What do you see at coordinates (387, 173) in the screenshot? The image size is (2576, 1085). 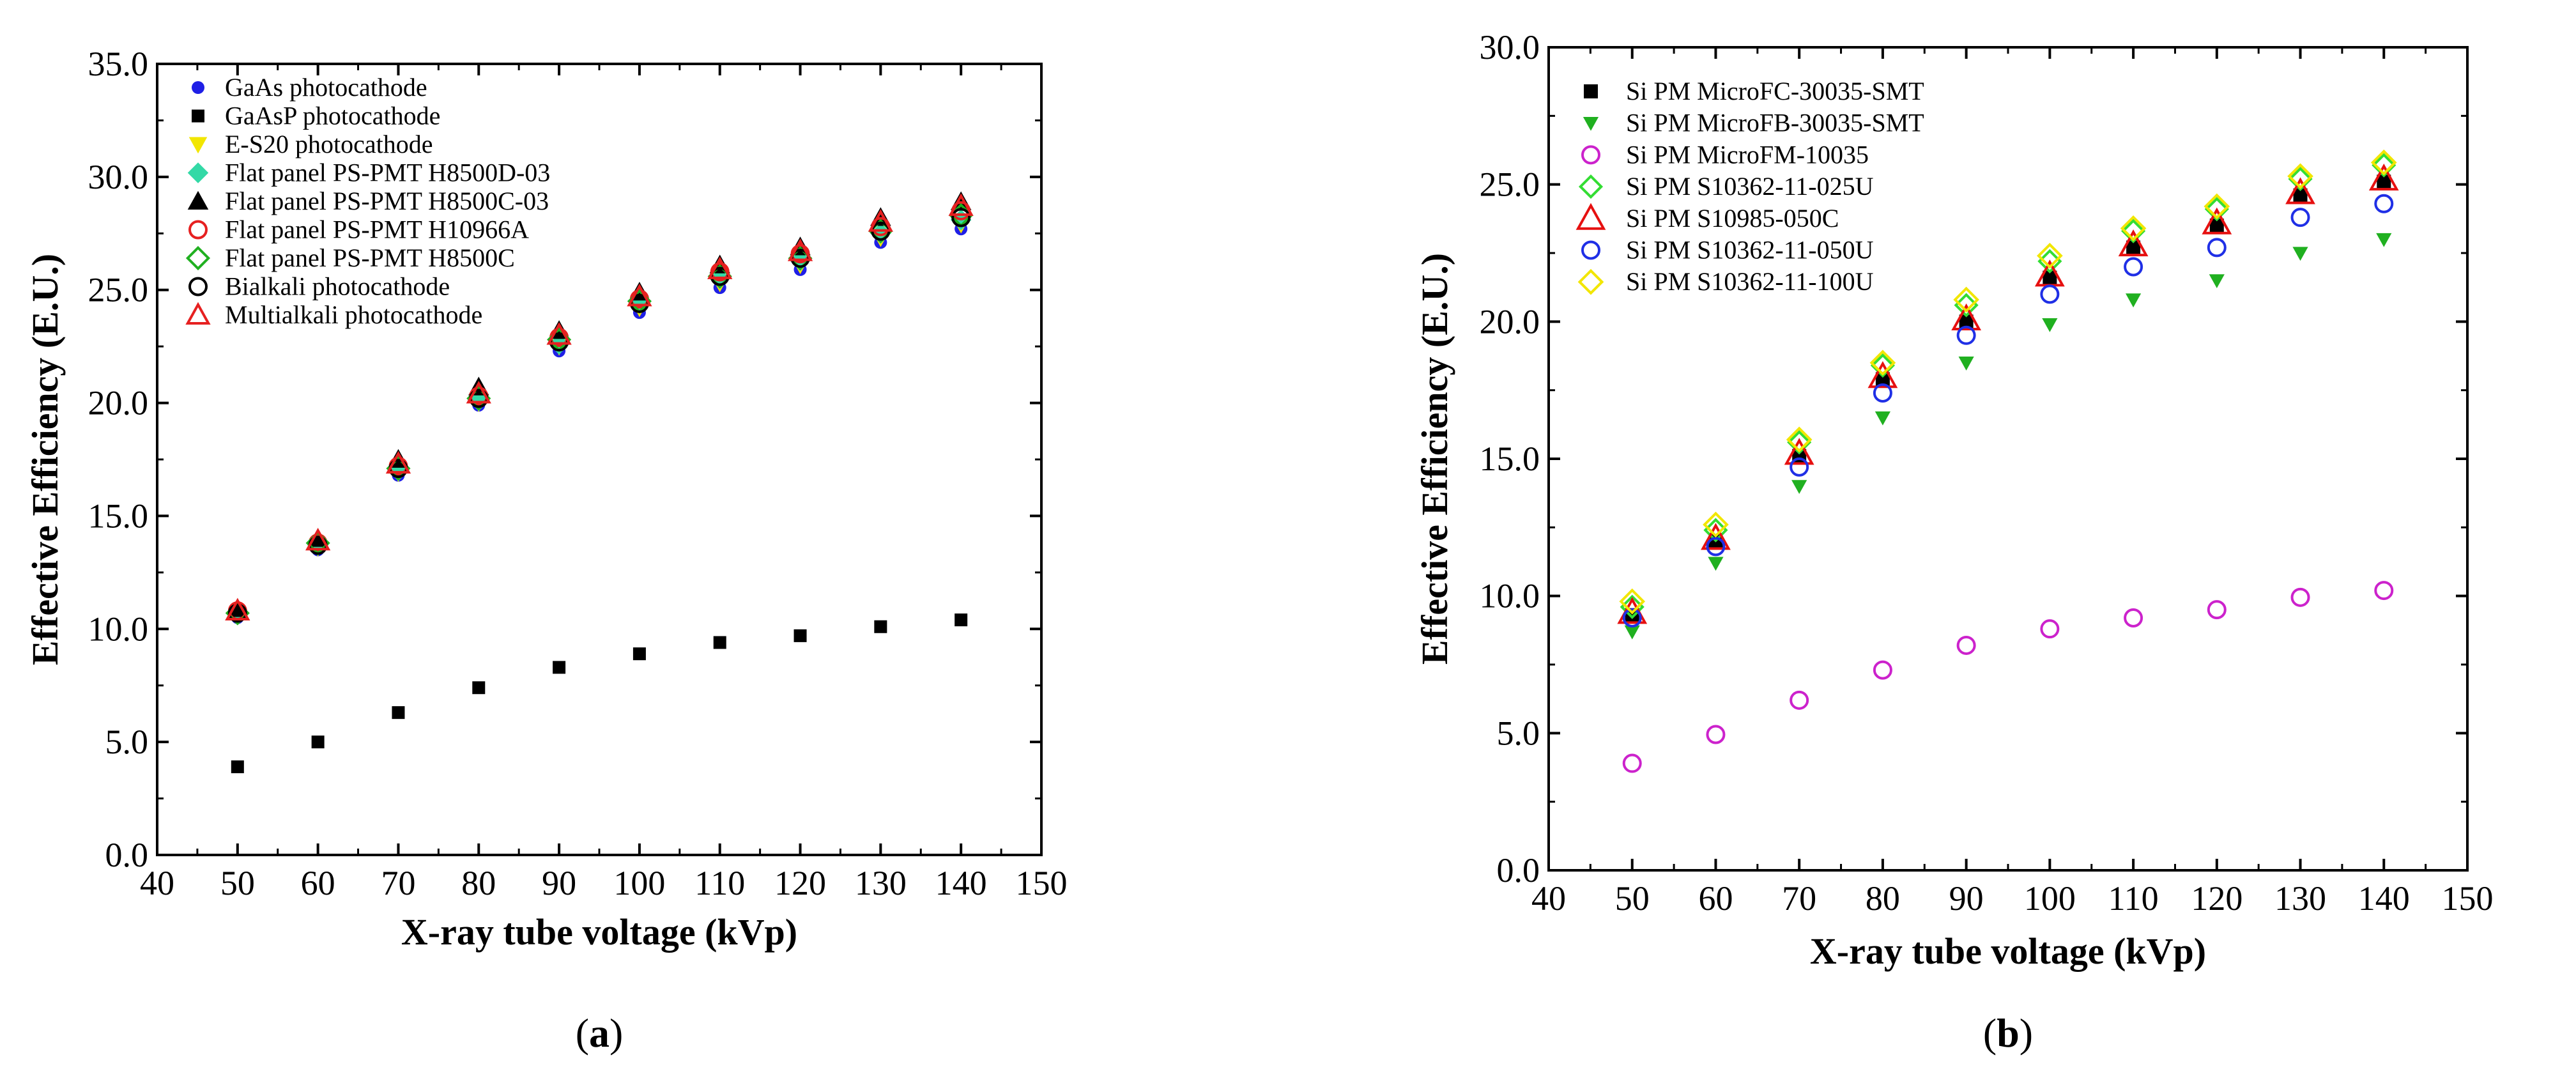 I see `legend-label: Flat panel PS-PMT H8500D-03` at bounding box center [387, 173].